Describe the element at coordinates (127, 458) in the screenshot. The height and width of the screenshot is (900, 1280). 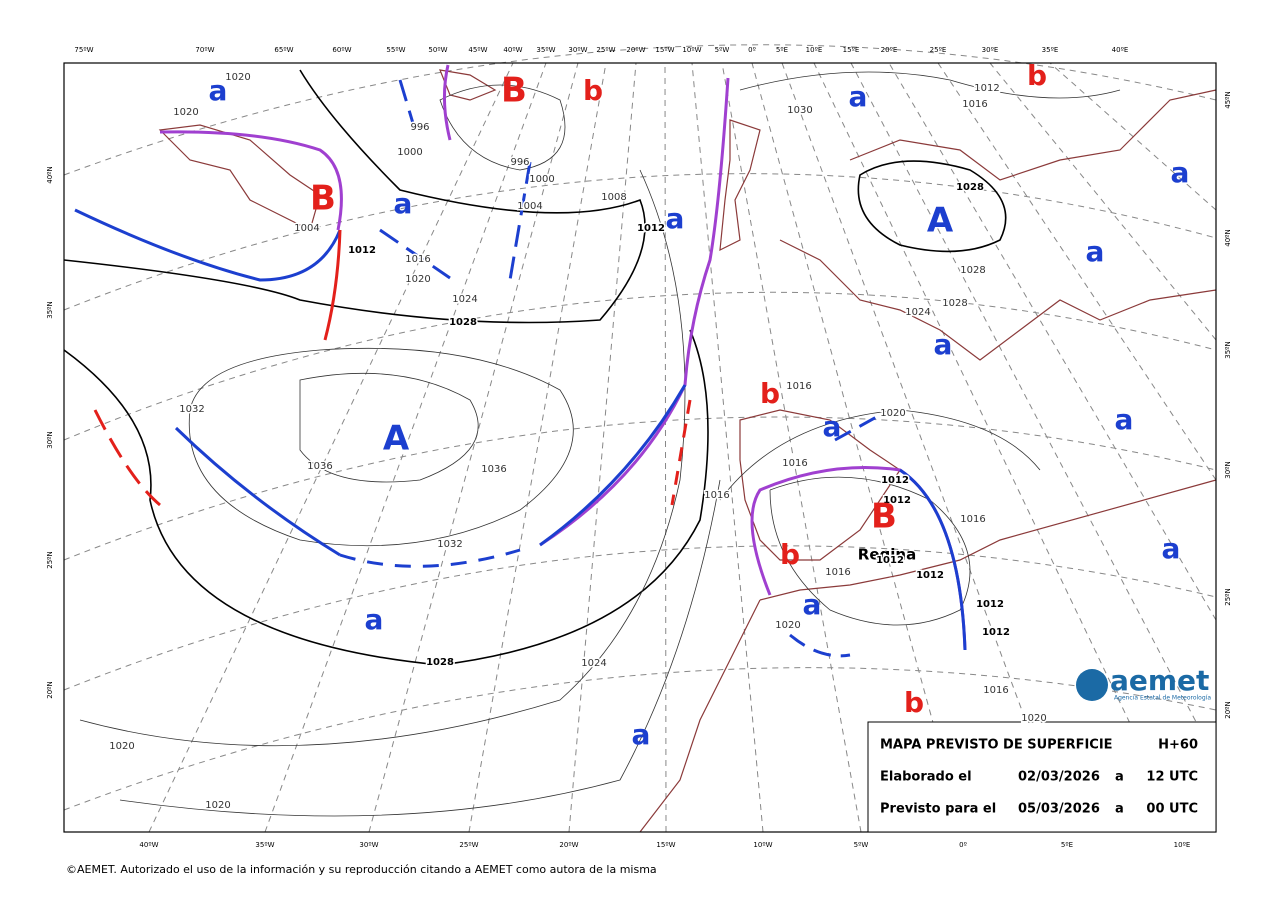
I see `warm-front-dashed` at that location.